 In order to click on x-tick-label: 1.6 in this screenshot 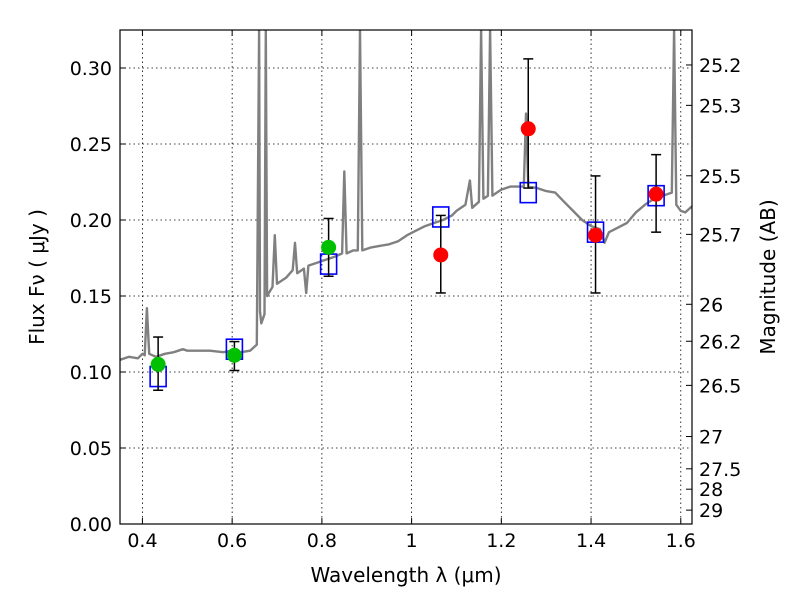, I will do `click(681, 541)`.